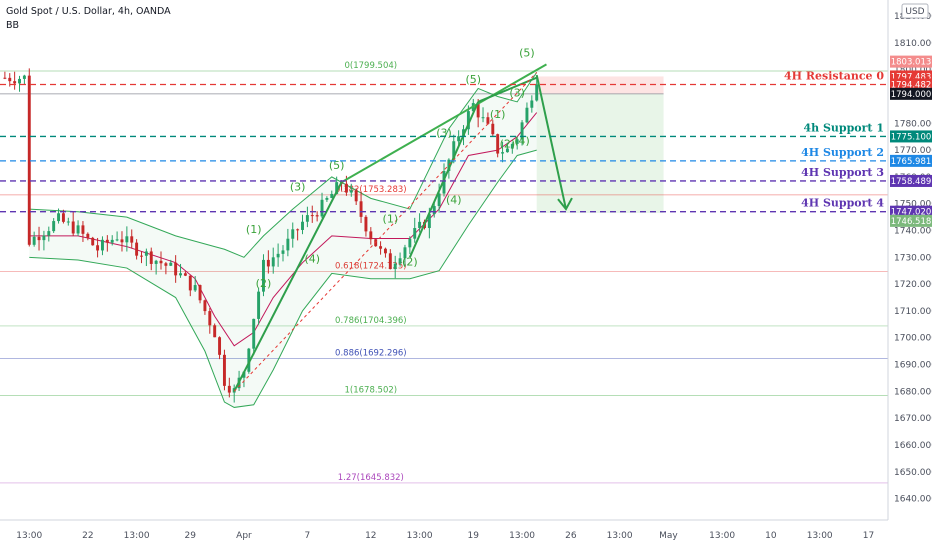 This screenshot has height=550, width=932. What do you see at coordinates (551, 142) in the screenshot?
I see `projection-arrow` at bounding box center [551, 142].